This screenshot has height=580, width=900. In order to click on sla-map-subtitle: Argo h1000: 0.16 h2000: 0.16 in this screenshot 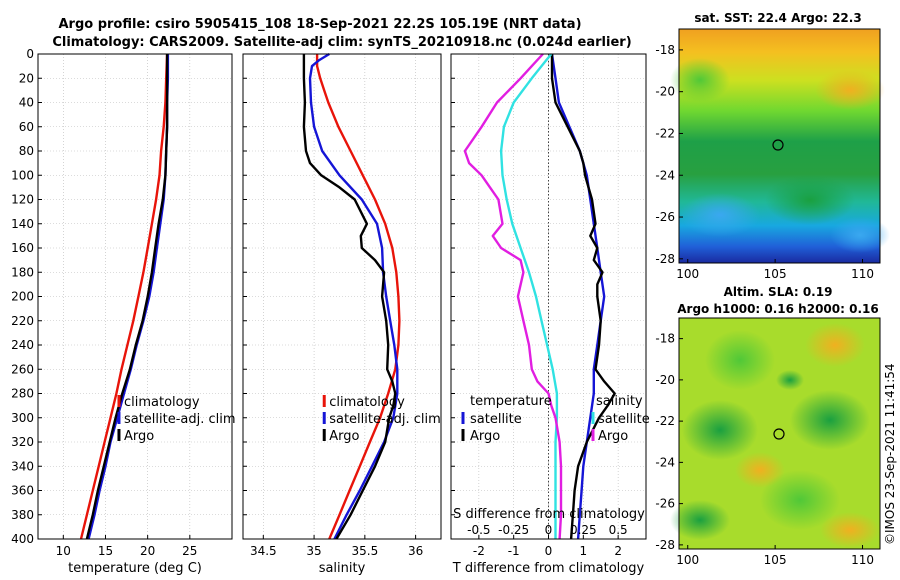, I will do `click(777, 309)`.